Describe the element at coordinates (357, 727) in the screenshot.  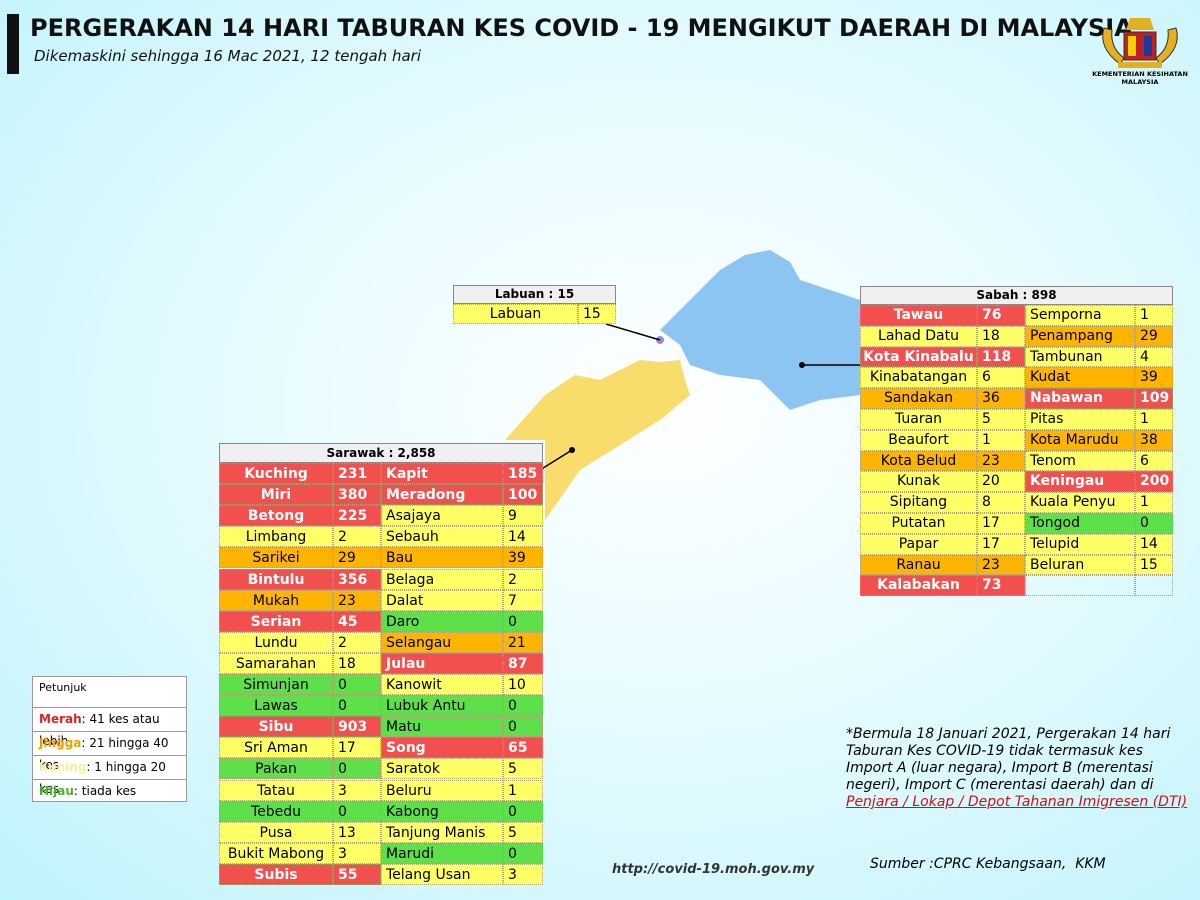
I see `case-count: 903` at that location.